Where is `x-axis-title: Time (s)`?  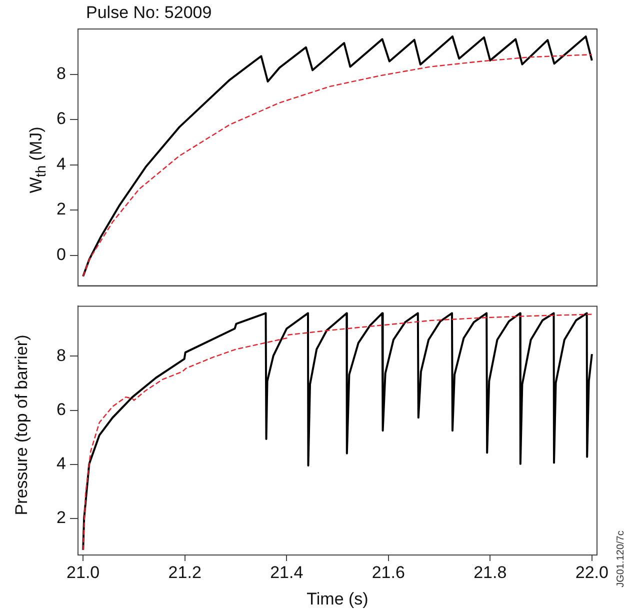 x-axis-title: Time (s) is located at coordinates (337, 598).